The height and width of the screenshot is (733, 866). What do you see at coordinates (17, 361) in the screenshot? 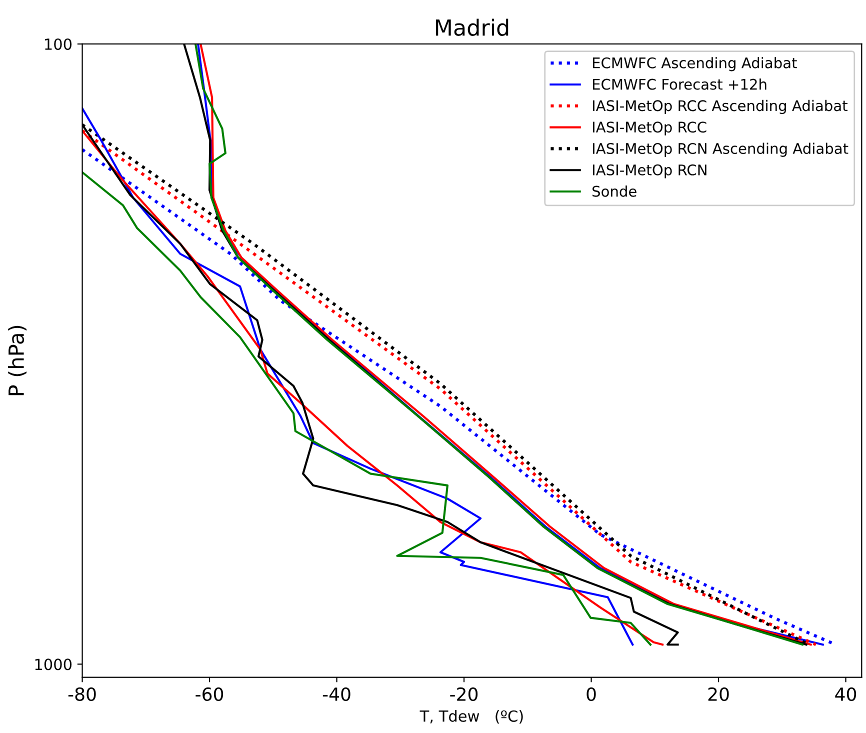
I see `y-axis-title: P (hPa)` at bounding box center [17, 361].